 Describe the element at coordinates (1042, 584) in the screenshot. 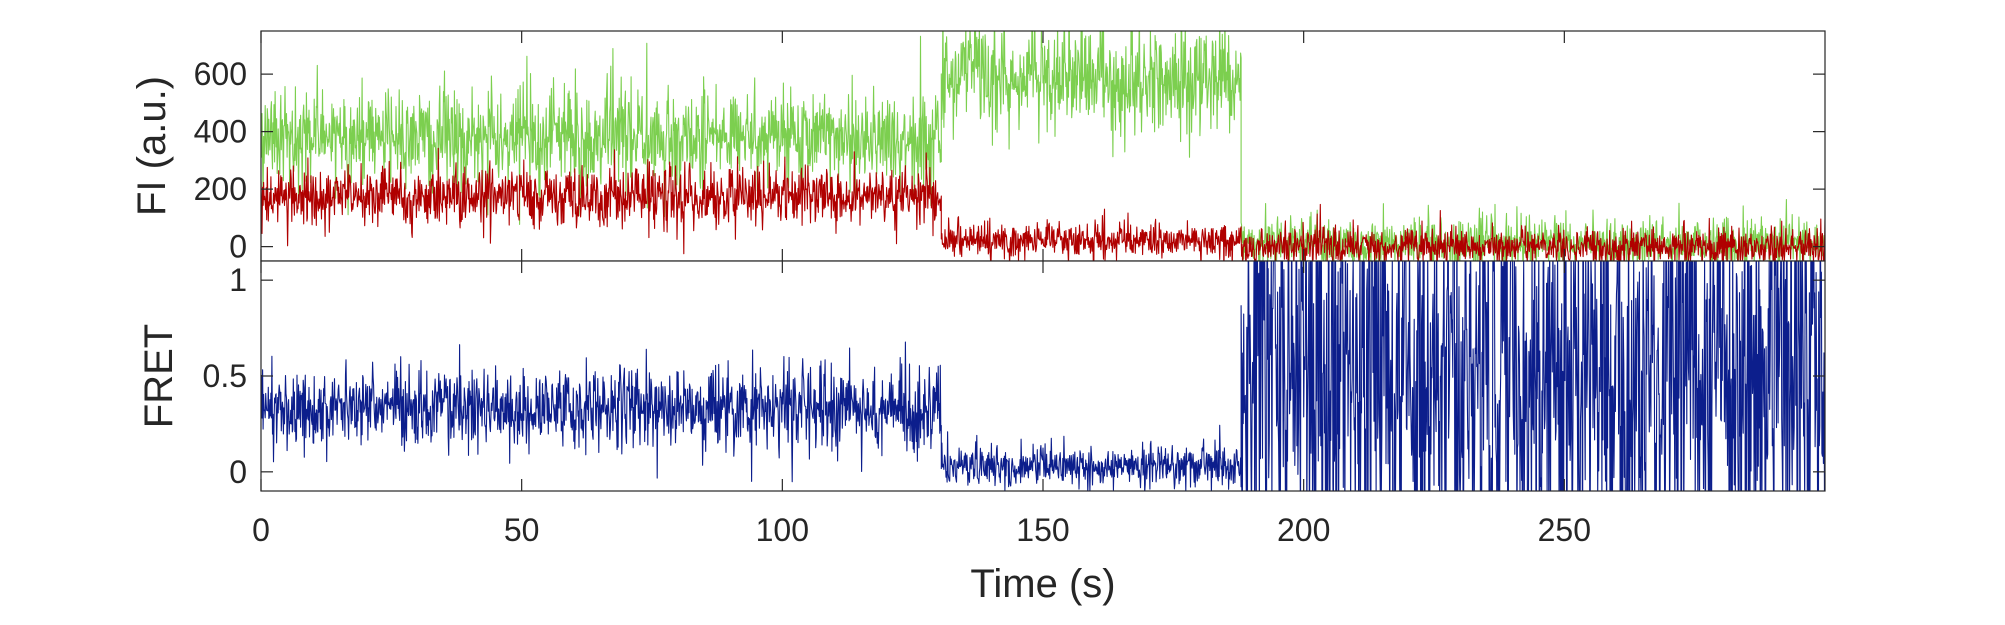

I see `time-x-axis-label: Time (s)` at that location.